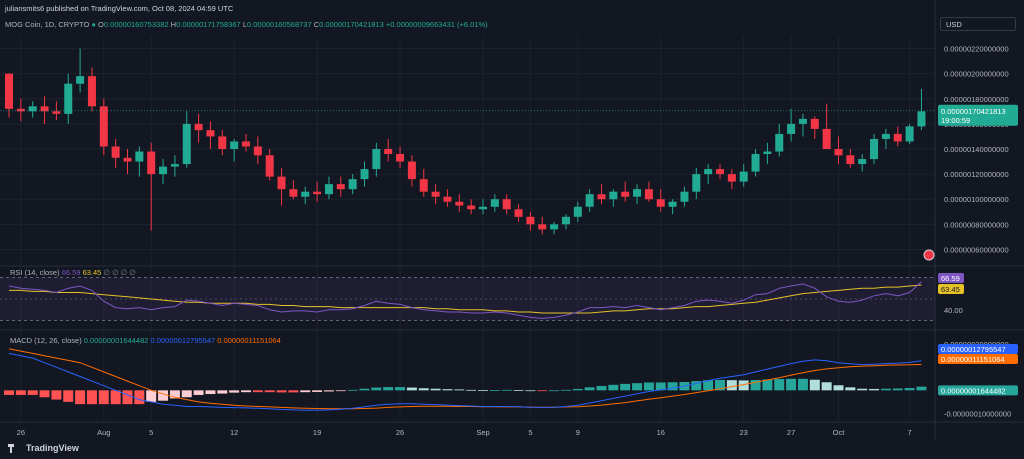 The image size is (1024, 459). I want to click on rsi-ma-line, so click(465, 299).